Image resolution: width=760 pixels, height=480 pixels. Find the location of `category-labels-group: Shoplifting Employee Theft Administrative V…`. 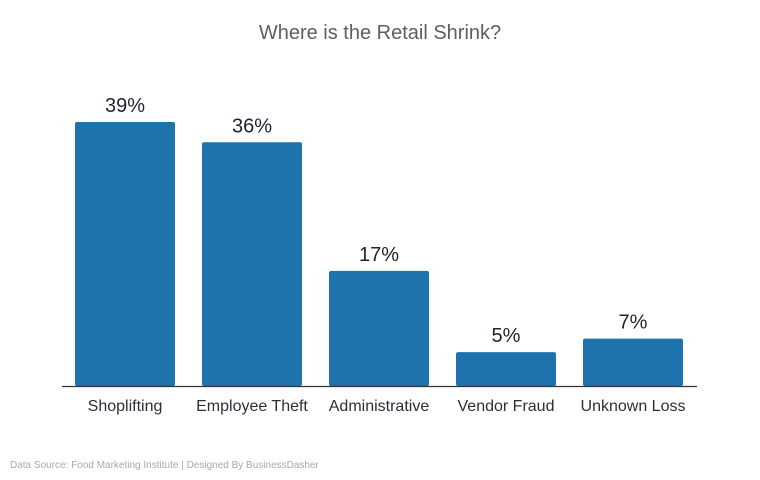

category-labels-group: Shoplifting Employee Theft Administrative V… is located at coordinates (387, 406).